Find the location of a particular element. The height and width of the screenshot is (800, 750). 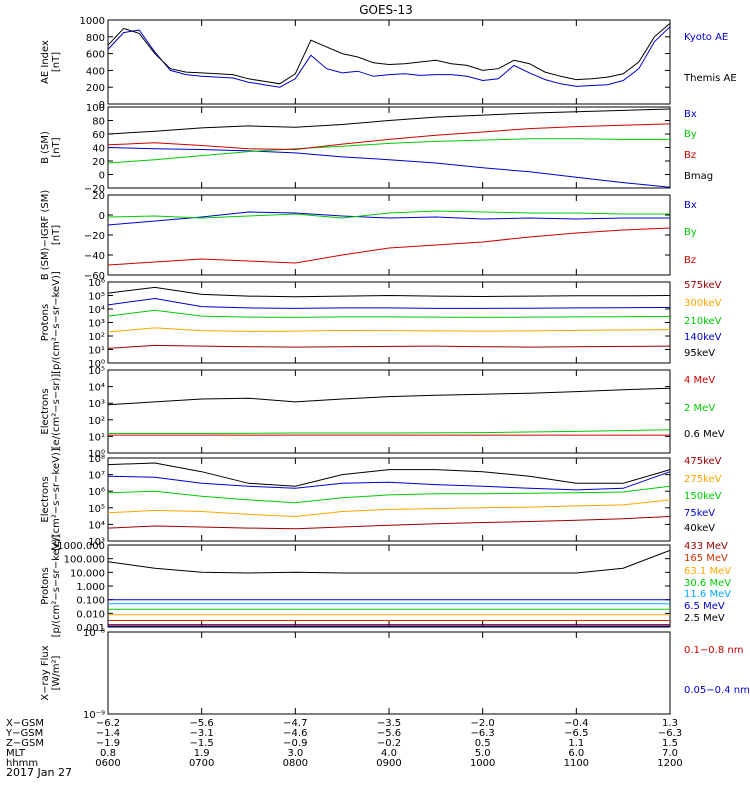

y-axis-label: AE Index is located at coordinates (45, 62).